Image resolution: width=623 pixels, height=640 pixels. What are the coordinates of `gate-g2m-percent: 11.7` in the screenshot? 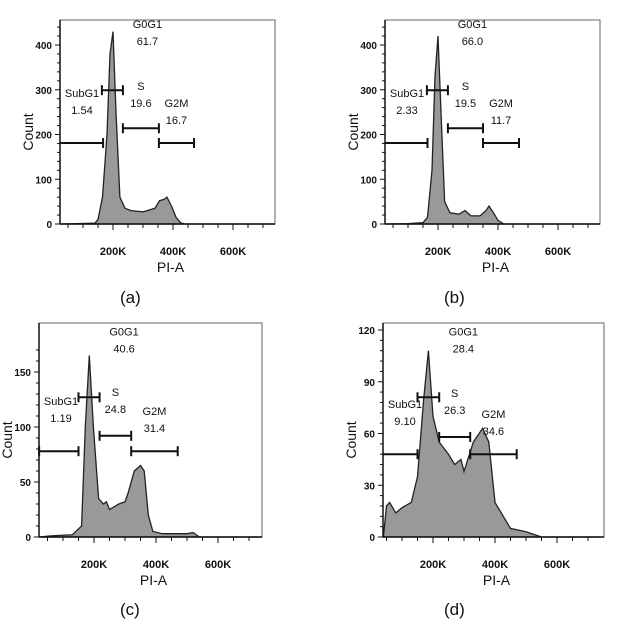 It's located at (501, 121).